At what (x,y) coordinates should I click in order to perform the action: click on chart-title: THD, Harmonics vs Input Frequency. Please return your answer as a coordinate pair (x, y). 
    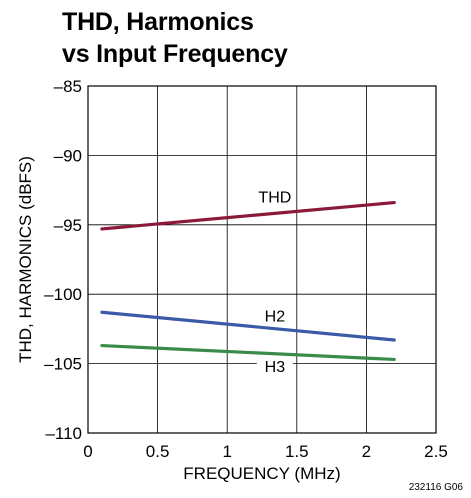
    Looking at the image, I should click on (175, 38).